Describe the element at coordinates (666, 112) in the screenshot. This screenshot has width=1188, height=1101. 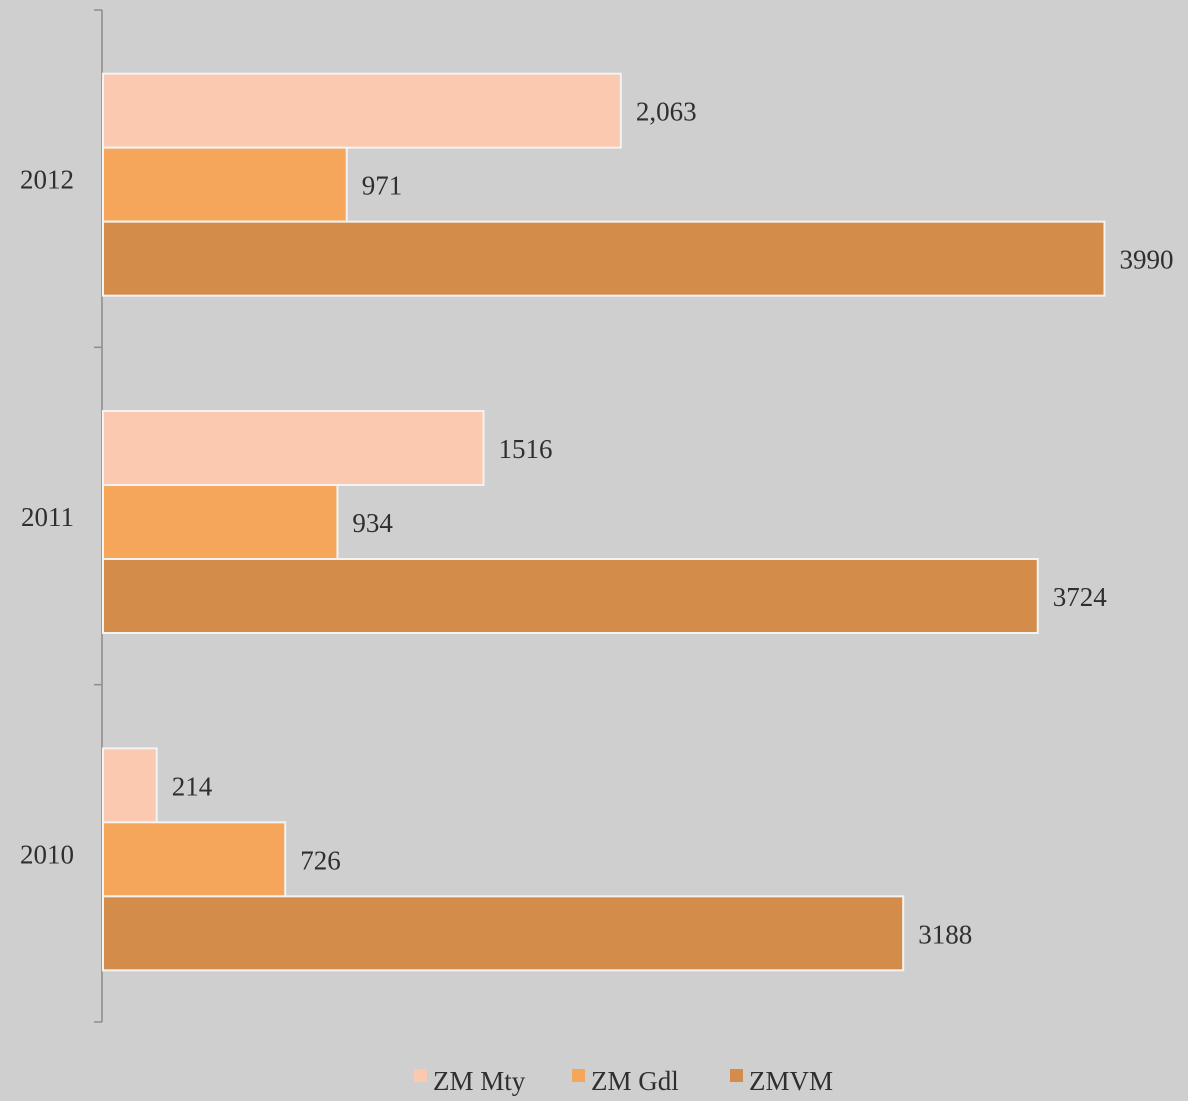
I see `data-label: 2,063` at that location.